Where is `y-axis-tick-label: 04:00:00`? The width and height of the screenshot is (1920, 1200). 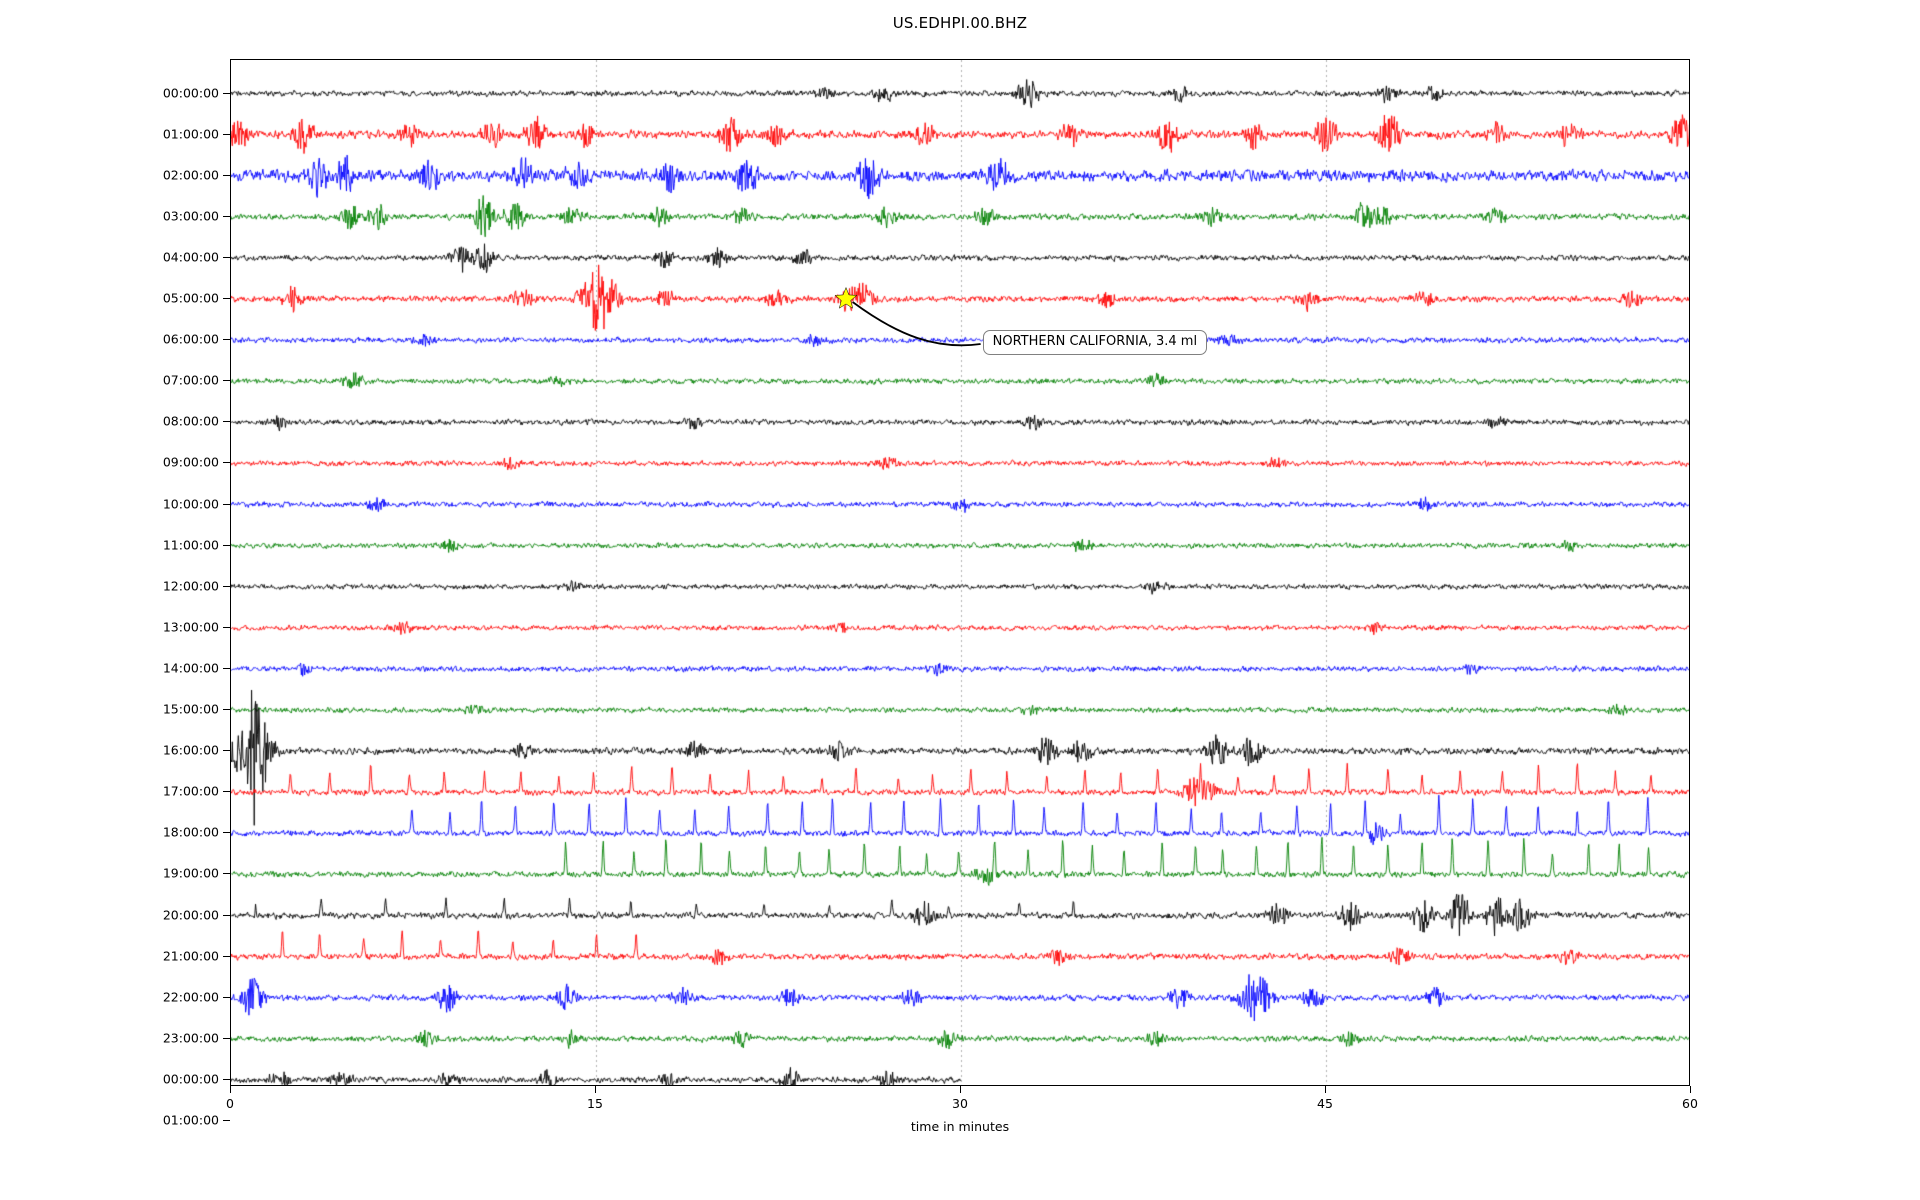 y-axis-tick-label: 04:00:00 is located at coordinates (190, 257).